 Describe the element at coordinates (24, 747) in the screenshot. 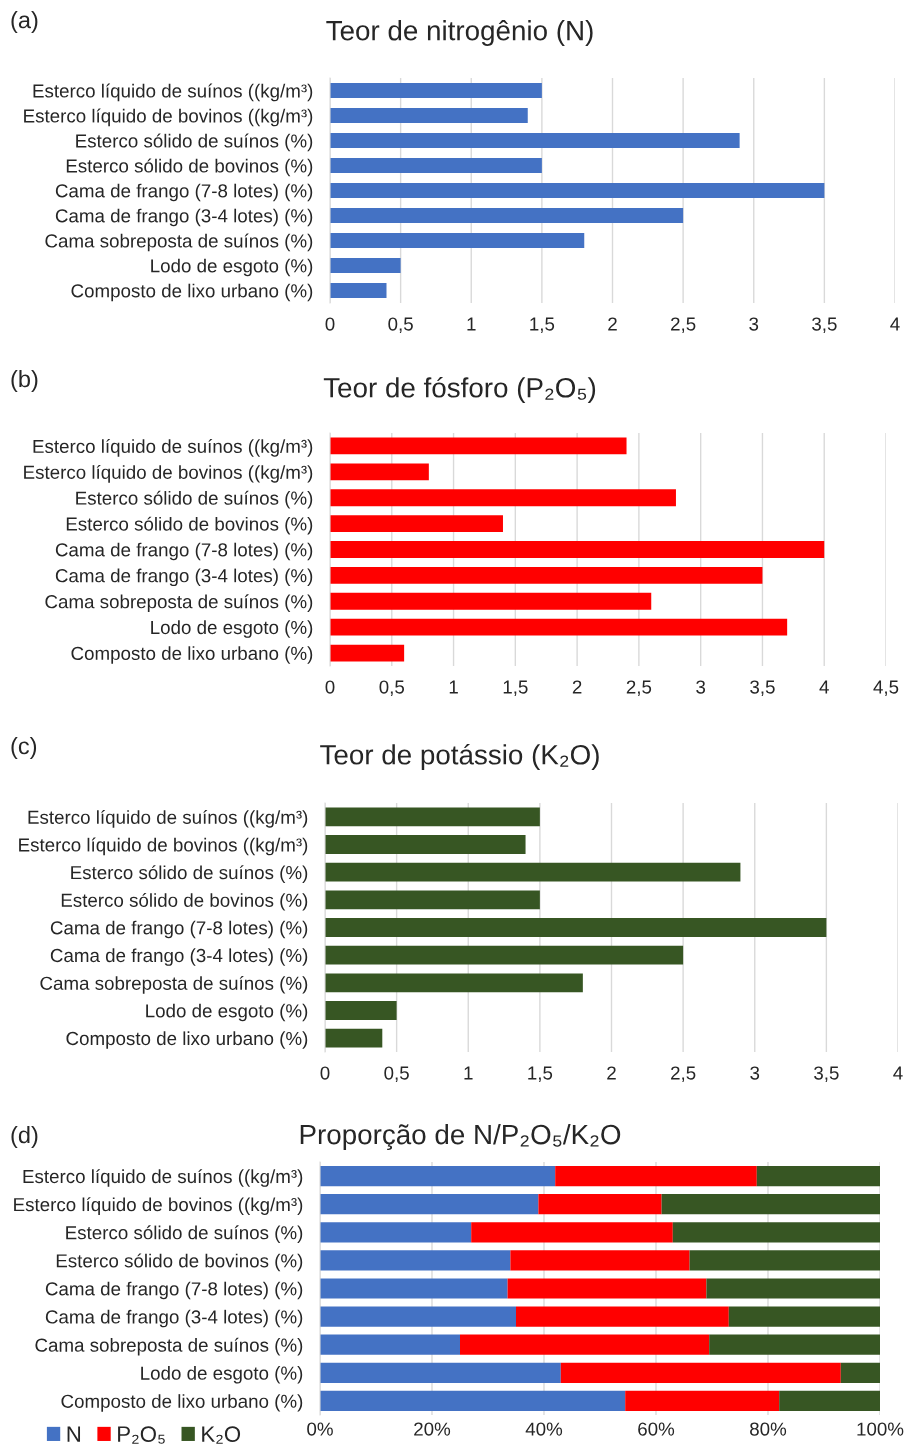

I see `text: (c)` at that location.